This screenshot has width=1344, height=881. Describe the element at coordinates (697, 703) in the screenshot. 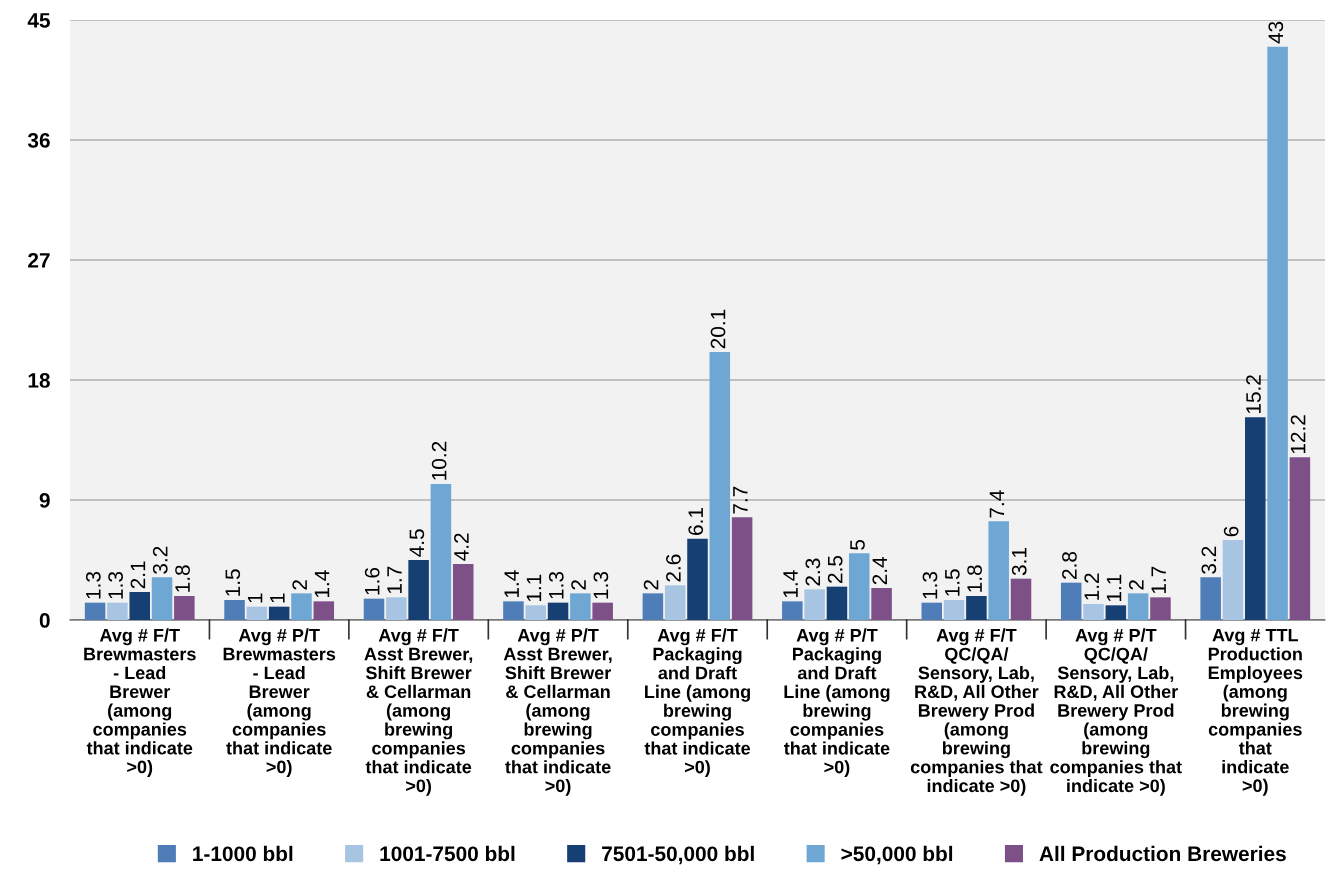

I see `x-tick-label: Avg # F/T Packaging and Draft Line (among brewing companies that indicate >0)` at that location.